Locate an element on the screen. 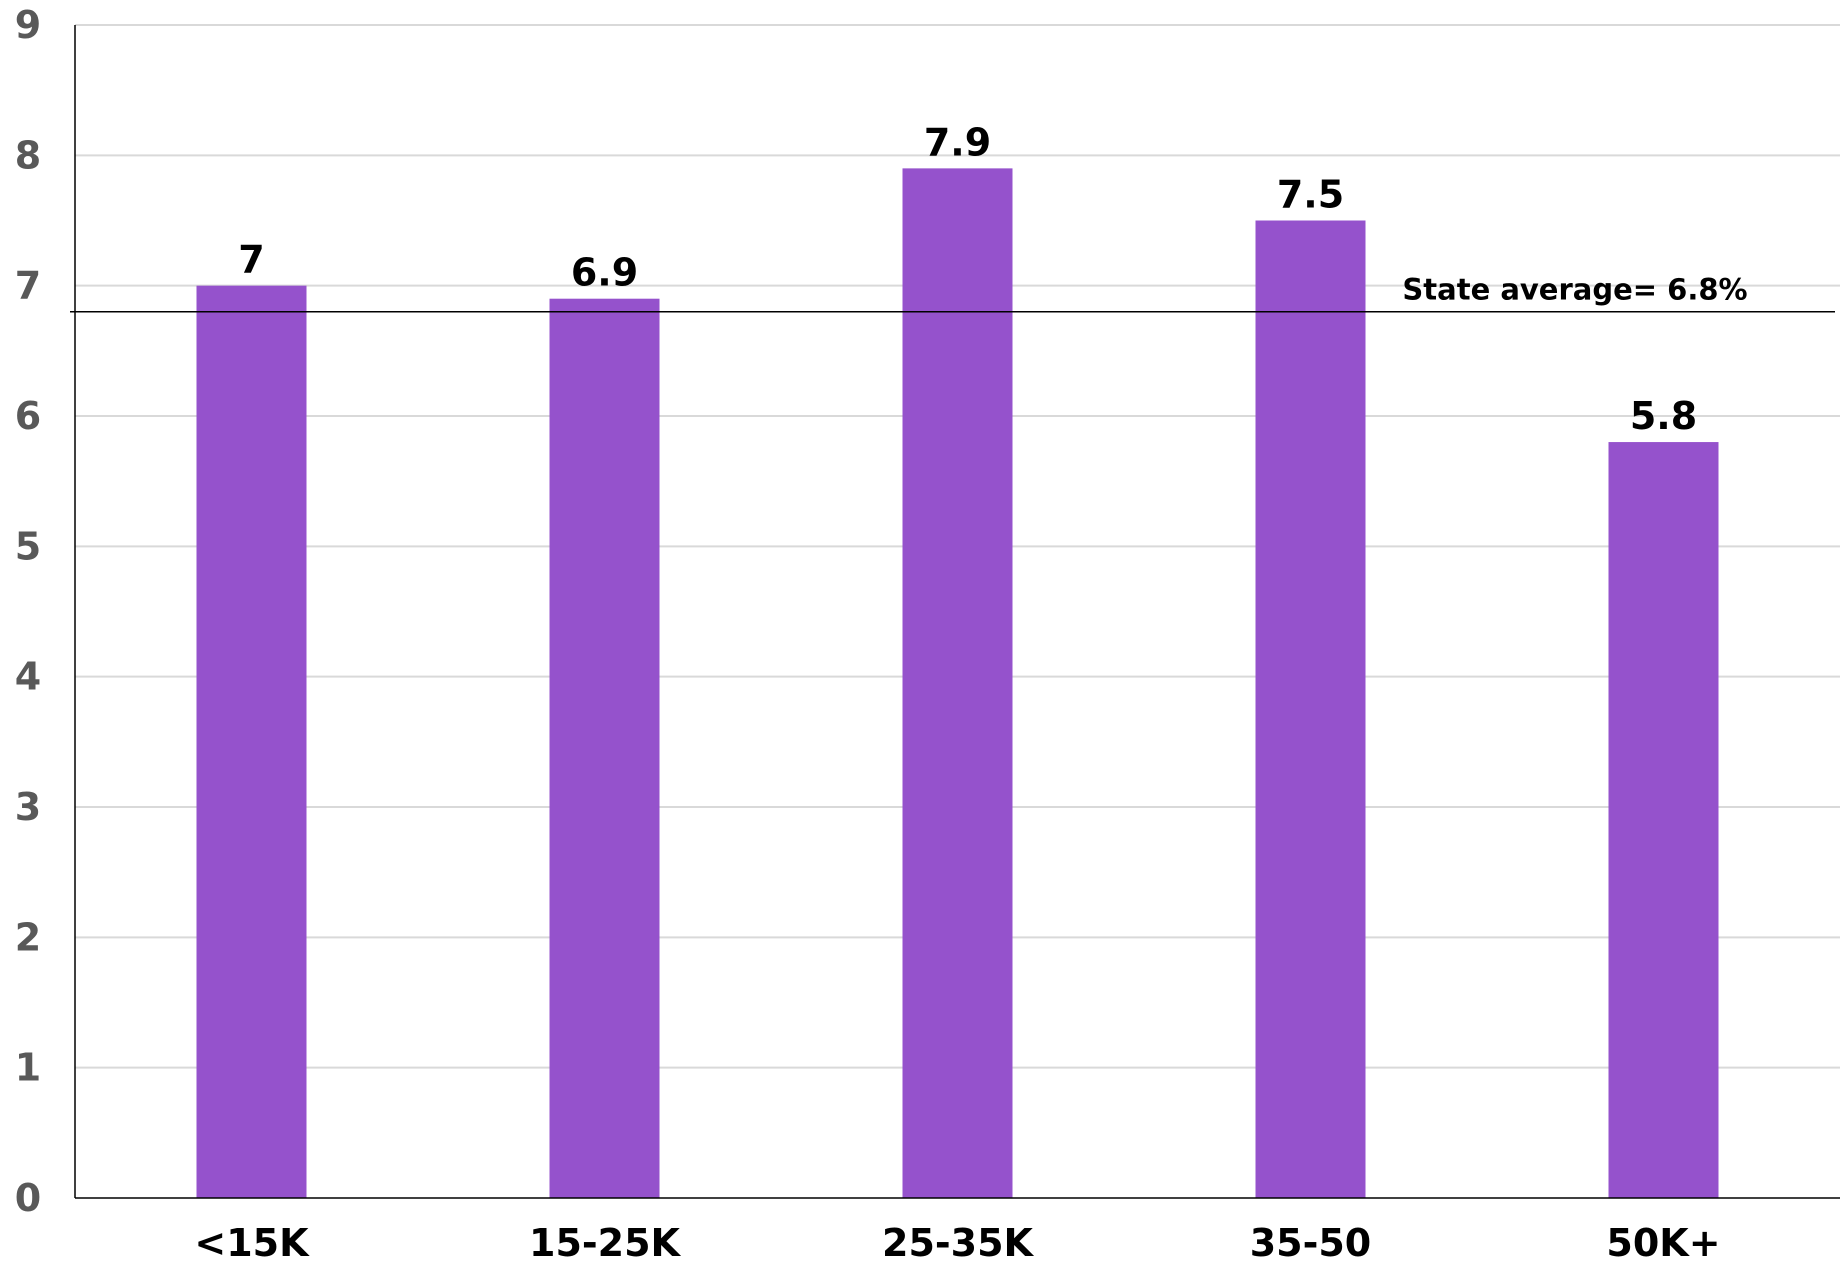 Image resolution: width=1845 pixels, height=1268 pixels. x-tick-label: 35-50 is located at coordinates (1311, 1243).